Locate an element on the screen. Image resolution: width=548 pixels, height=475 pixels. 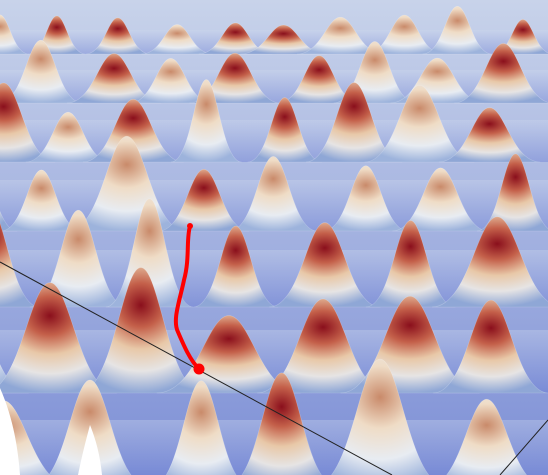
trajectory-end-marker is located at coordinates (199, 369).